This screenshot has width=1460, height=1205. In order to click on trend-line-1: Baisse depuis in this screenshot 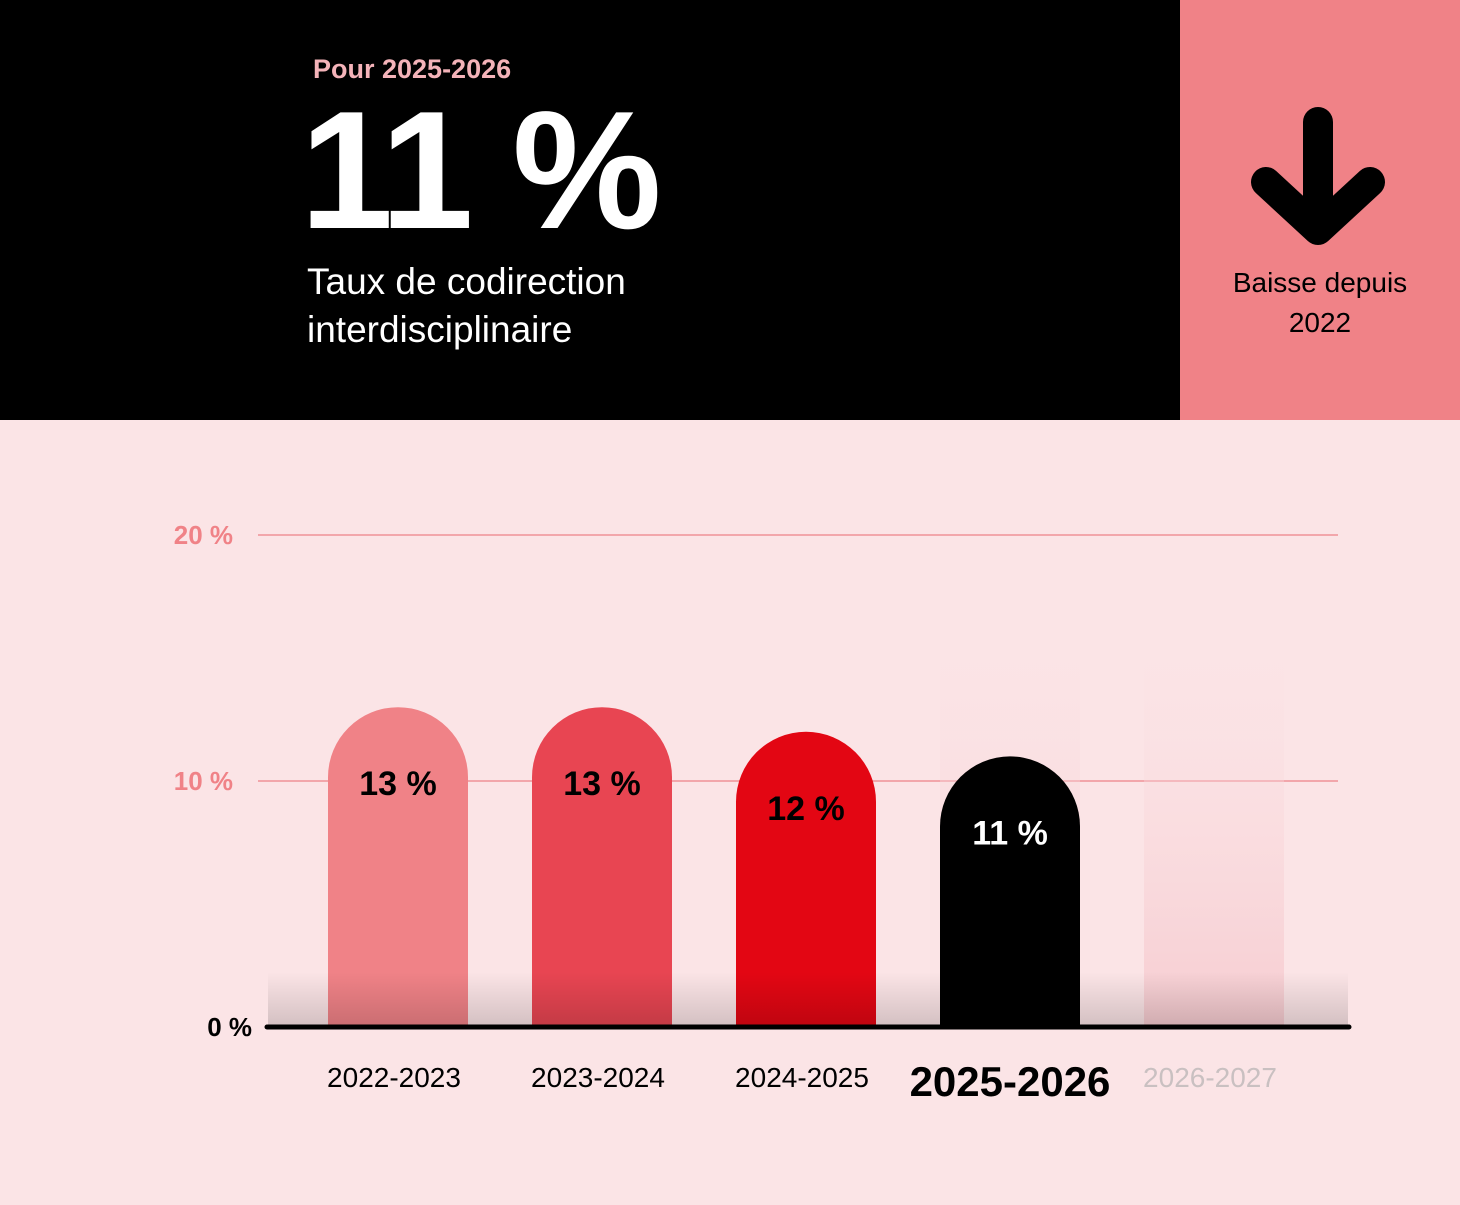, I will do `click(1320, 282)`.